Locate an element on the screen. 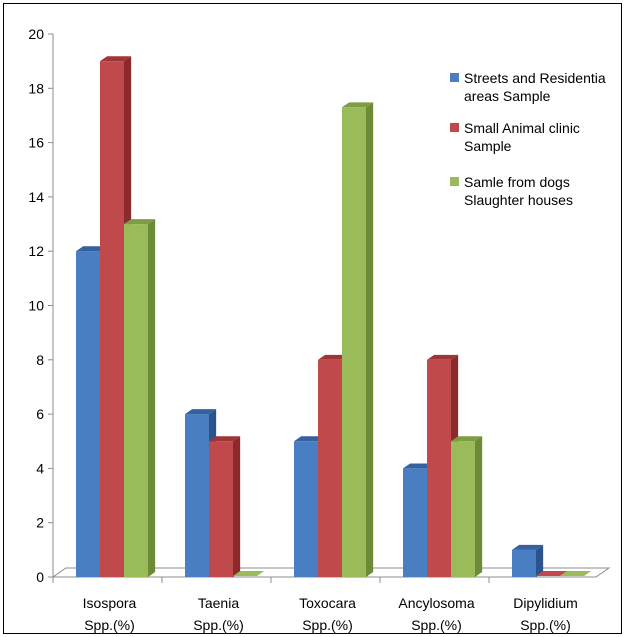 The height and width of the screenshot is (637, 625). x-category-label: Dipylidium is located at coordinates (545, 603).